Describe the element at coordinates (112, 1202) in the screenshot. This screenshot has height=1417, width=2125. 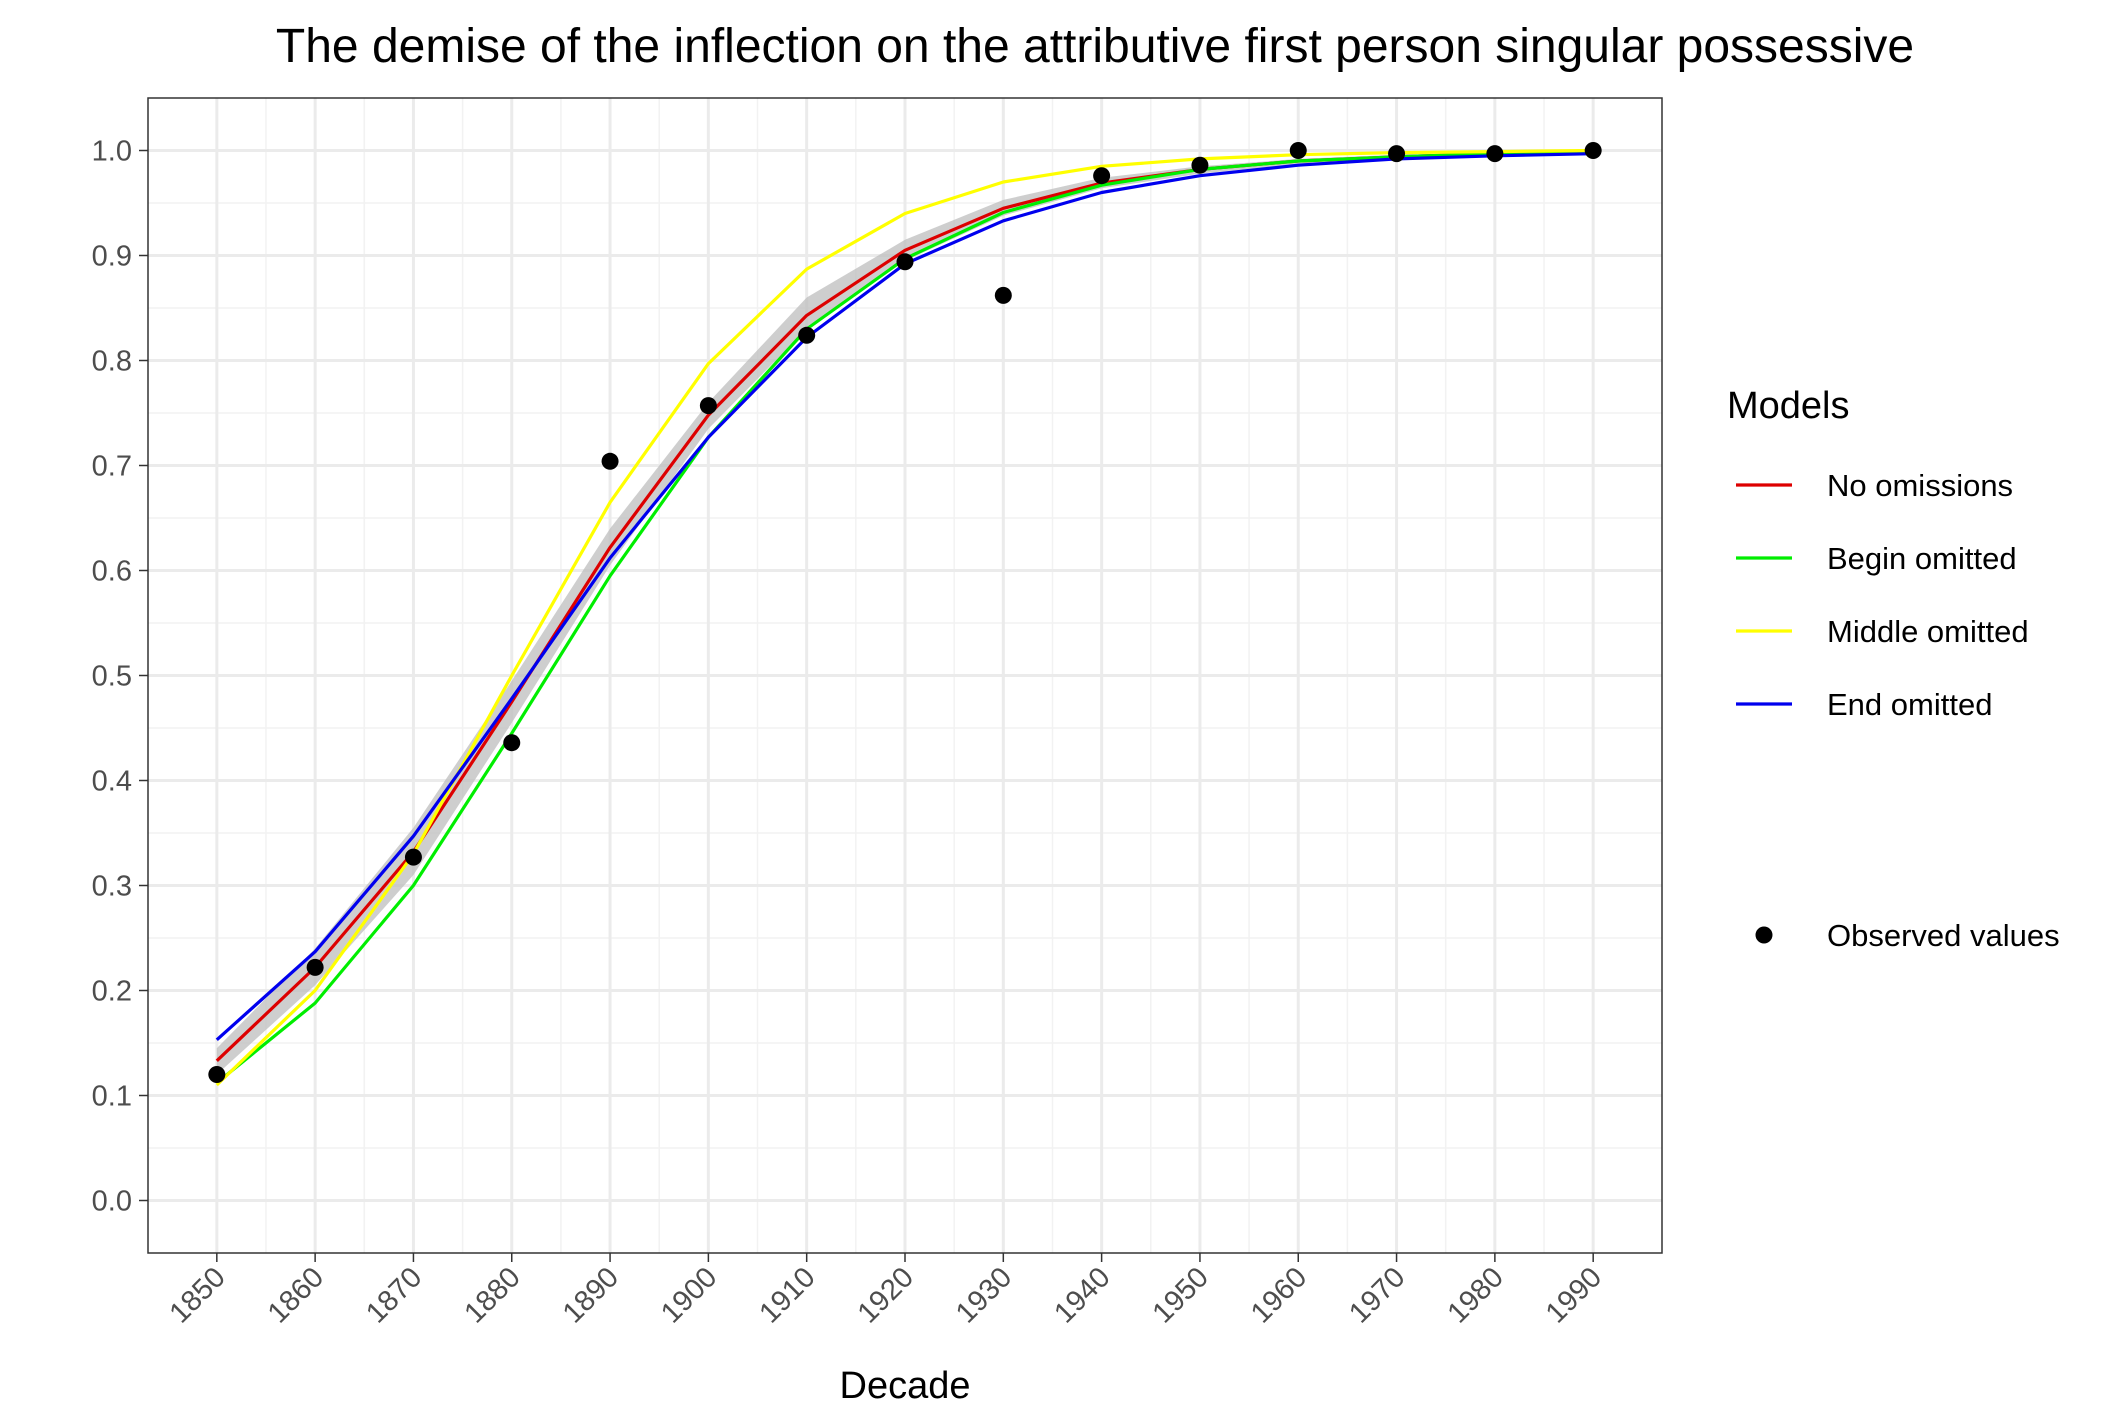
I see `y-tick-label: 0.0` at that location.